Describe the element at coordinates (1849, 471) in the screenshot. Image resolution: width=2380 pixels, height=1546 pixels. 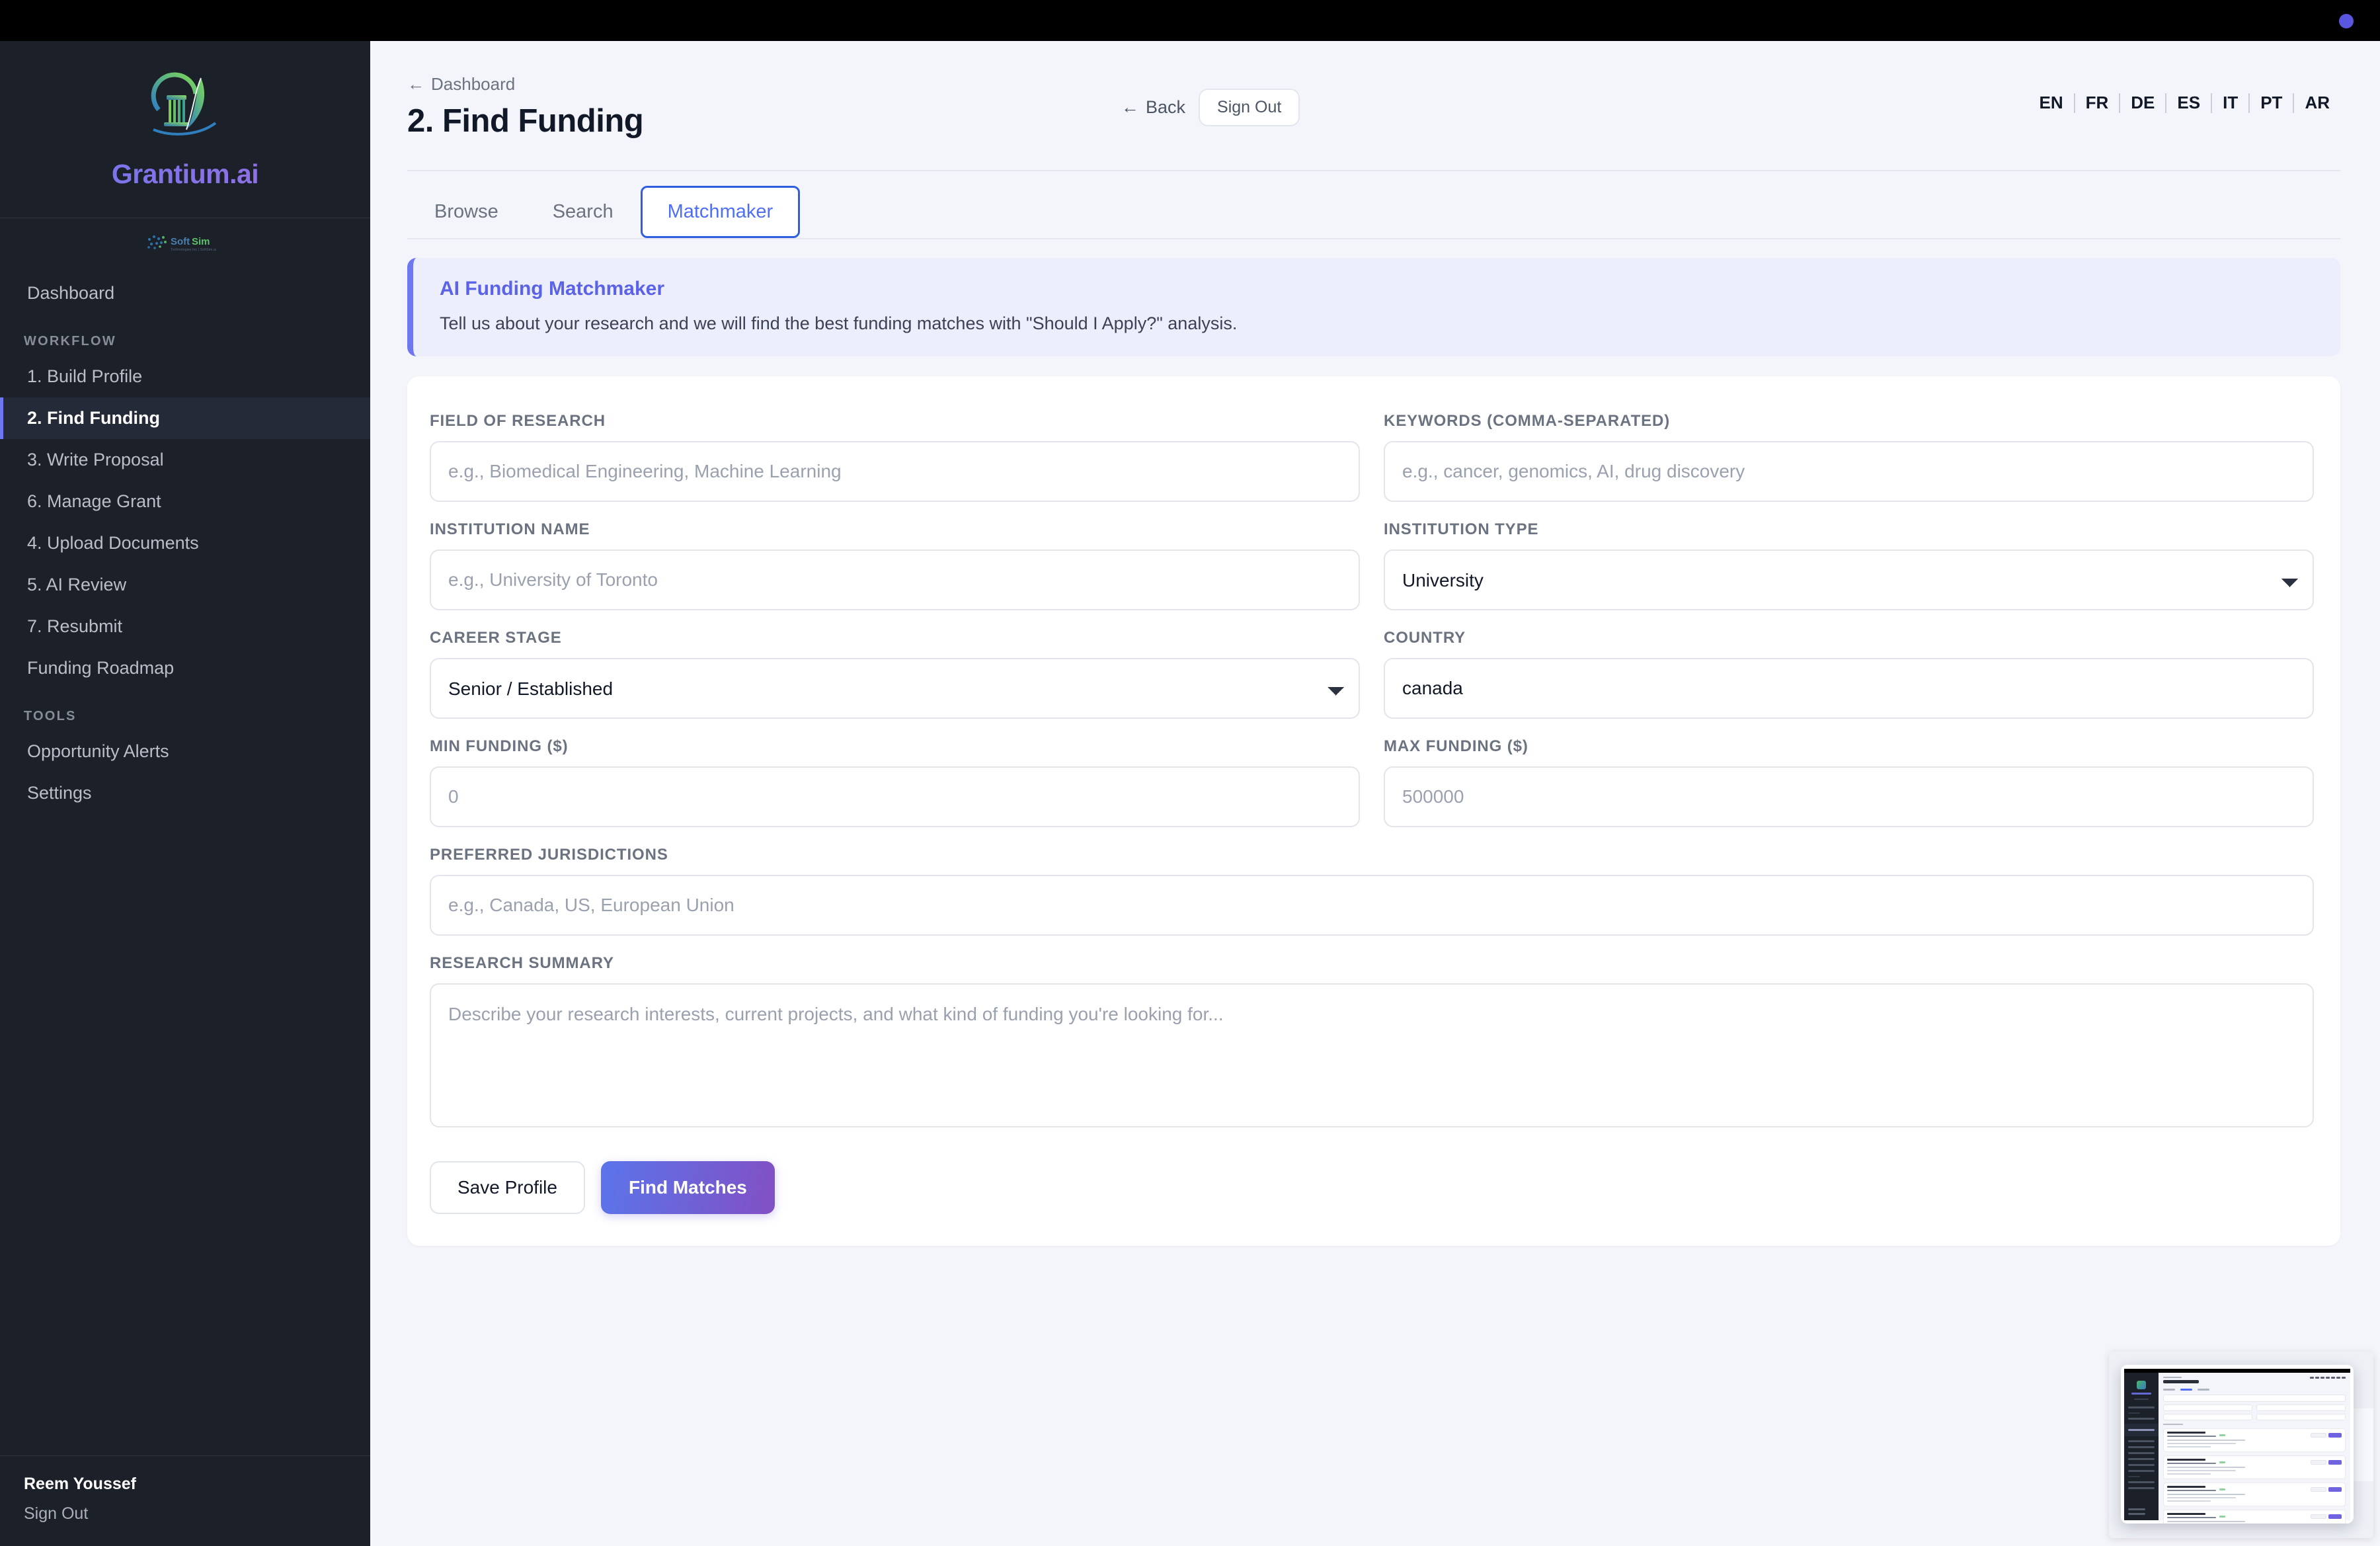
I see `keywords-input` at that location.